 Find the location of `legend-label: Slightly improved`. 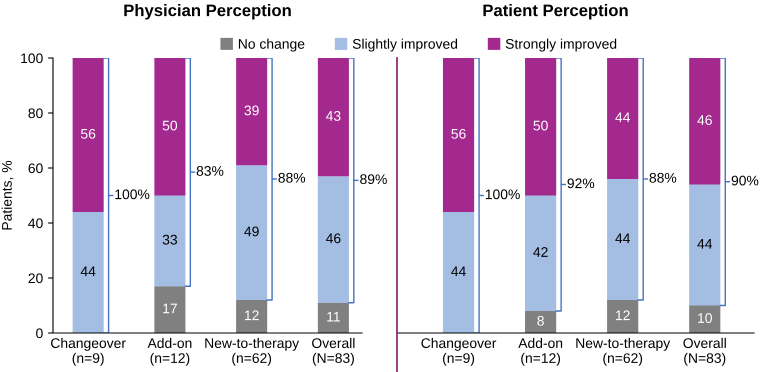

legend-label: Slightly improved is located at coordinates (405, 45).